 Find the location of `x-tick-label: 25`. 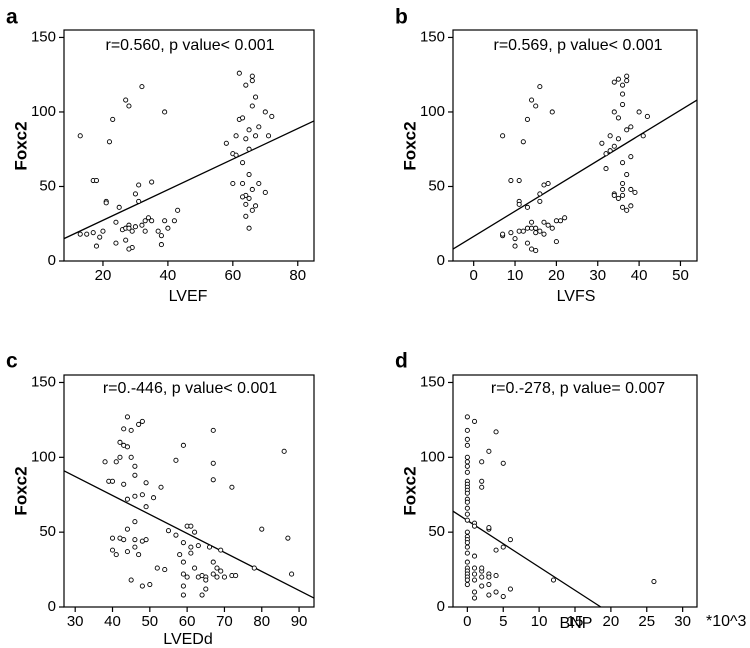

x-tick-label: 25 is located at coordinates (646, 621).